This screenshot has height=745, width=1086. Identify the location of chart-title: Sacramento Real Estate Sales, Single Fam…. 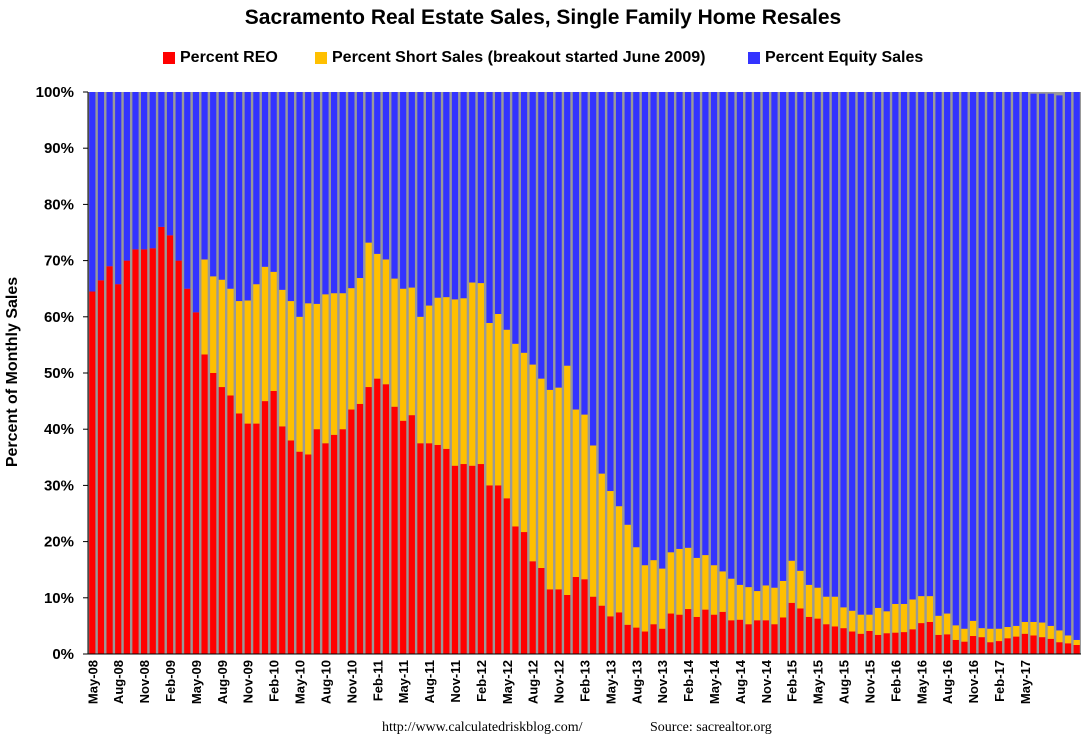
(543, 17).